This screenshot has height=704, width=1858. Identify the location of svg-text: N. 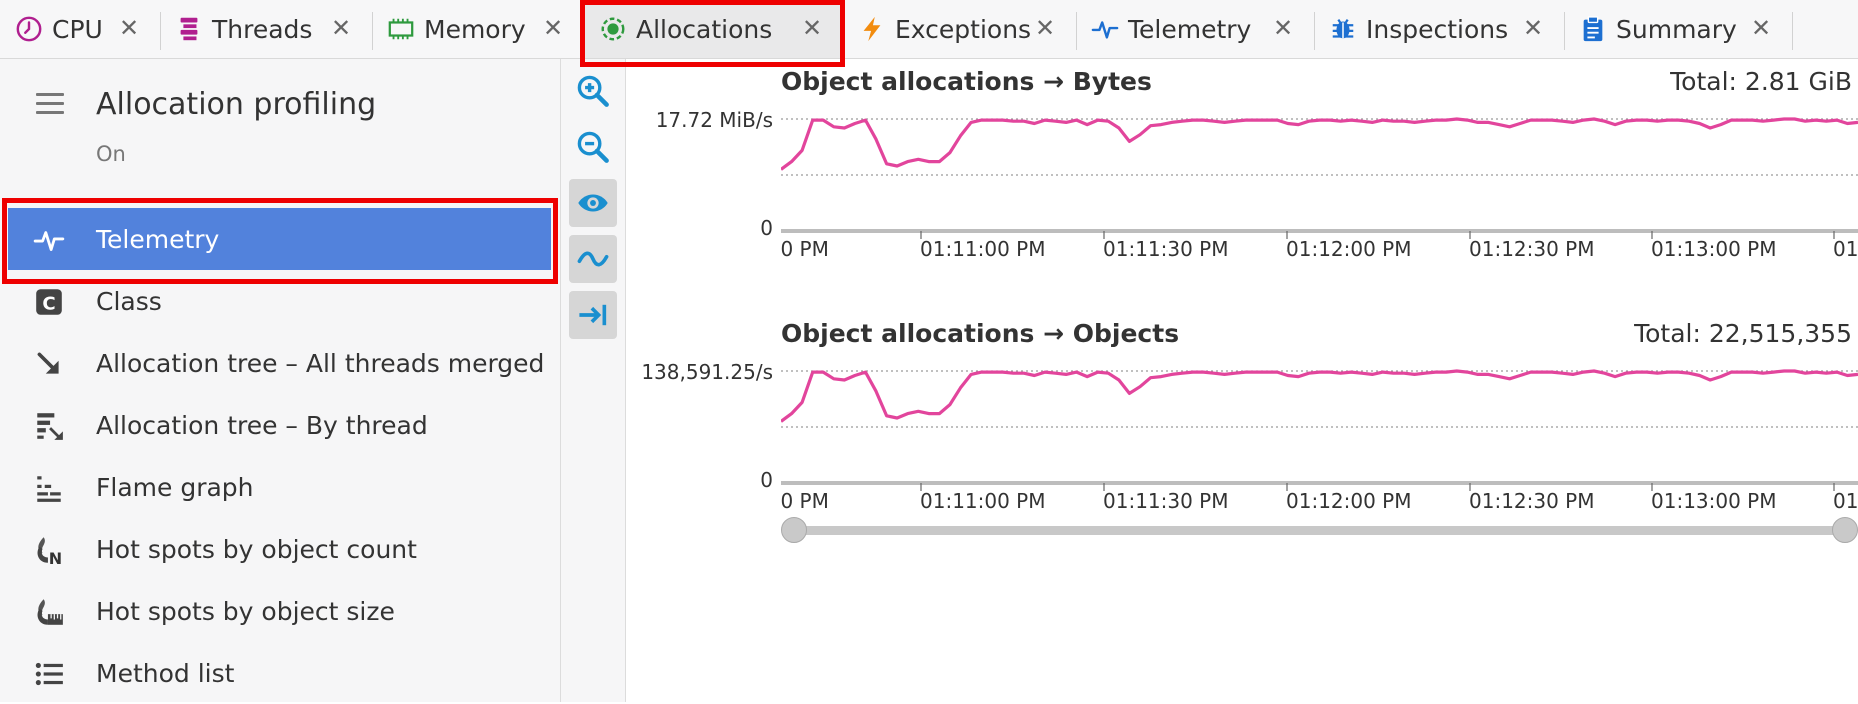
(55, 557).